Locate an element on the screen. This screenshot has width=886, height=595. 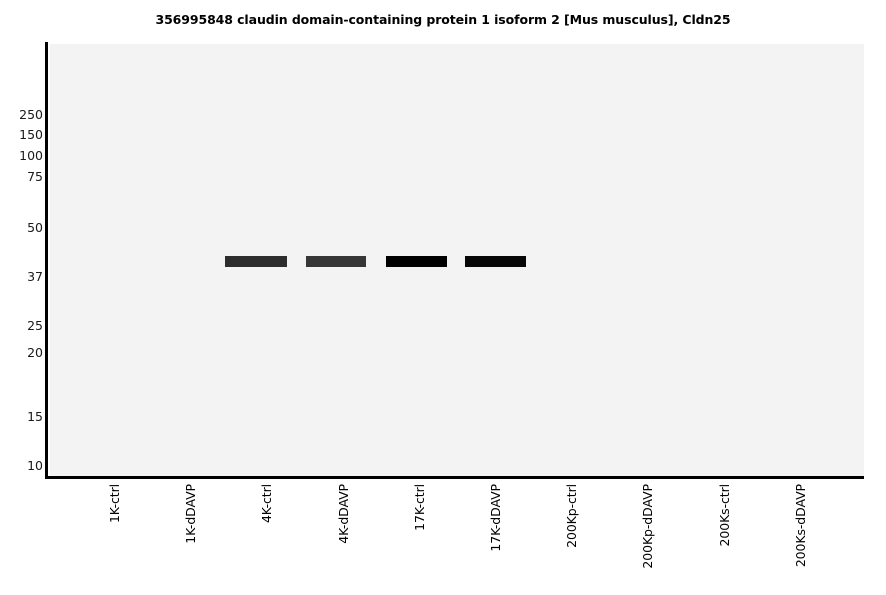
x-tick-label: 1K-dDAVP is located at coordinates (191, 514).